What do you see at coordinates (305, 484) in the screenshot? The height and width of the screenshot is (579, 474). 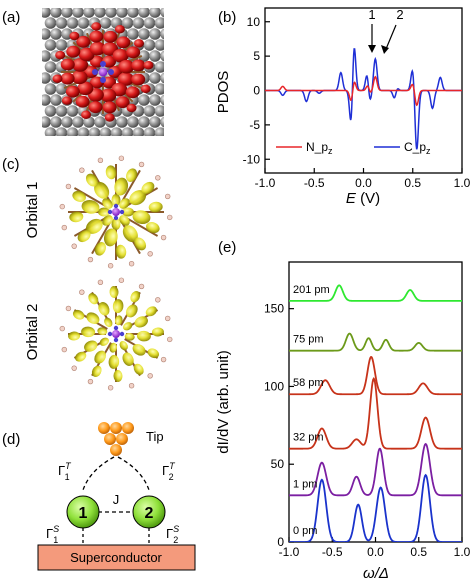 I see `didv-series-label: 1 pm` at bounding box center [305, 484].